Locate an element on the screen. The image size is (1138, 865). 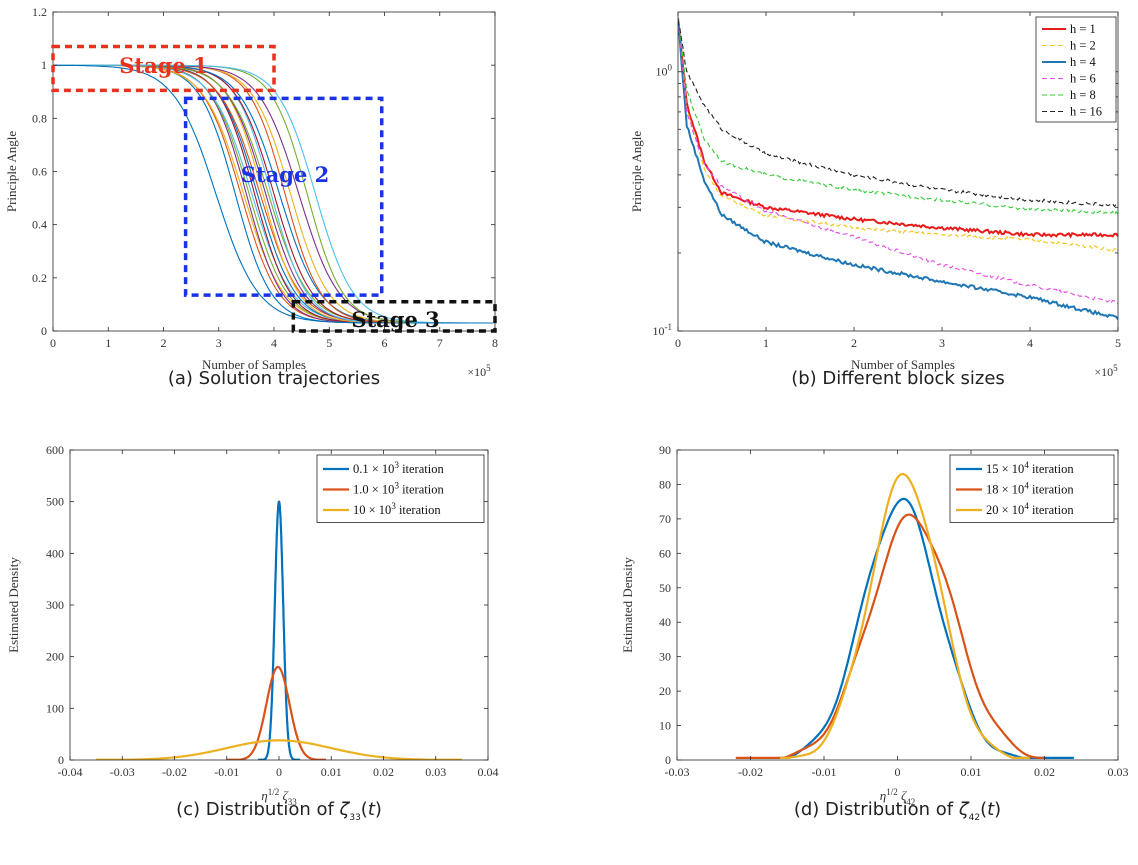
panel-d-ytick-label: 40 is located at coordinates (665, 622).